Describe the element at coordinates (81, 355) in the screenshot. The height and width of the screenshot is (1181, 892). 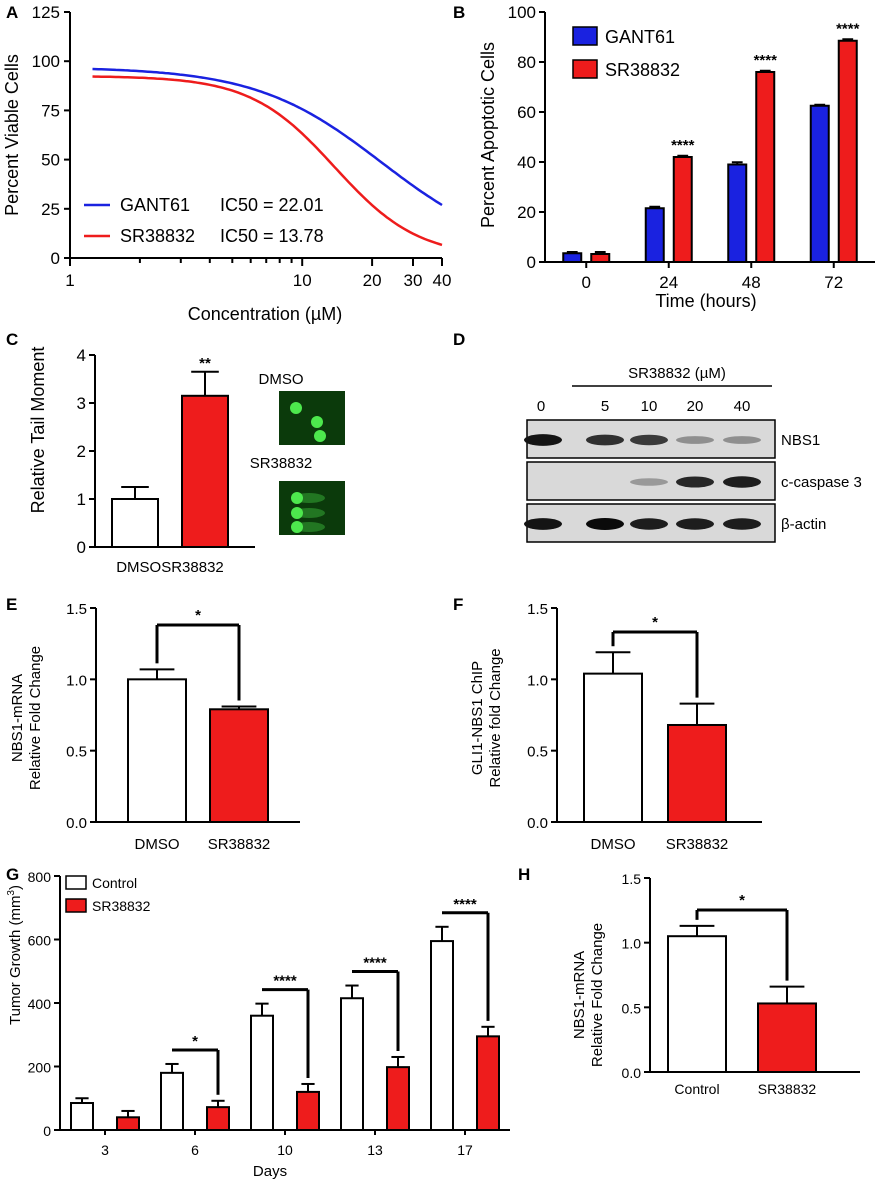
I see `c-ytick-label: 4` at that location.